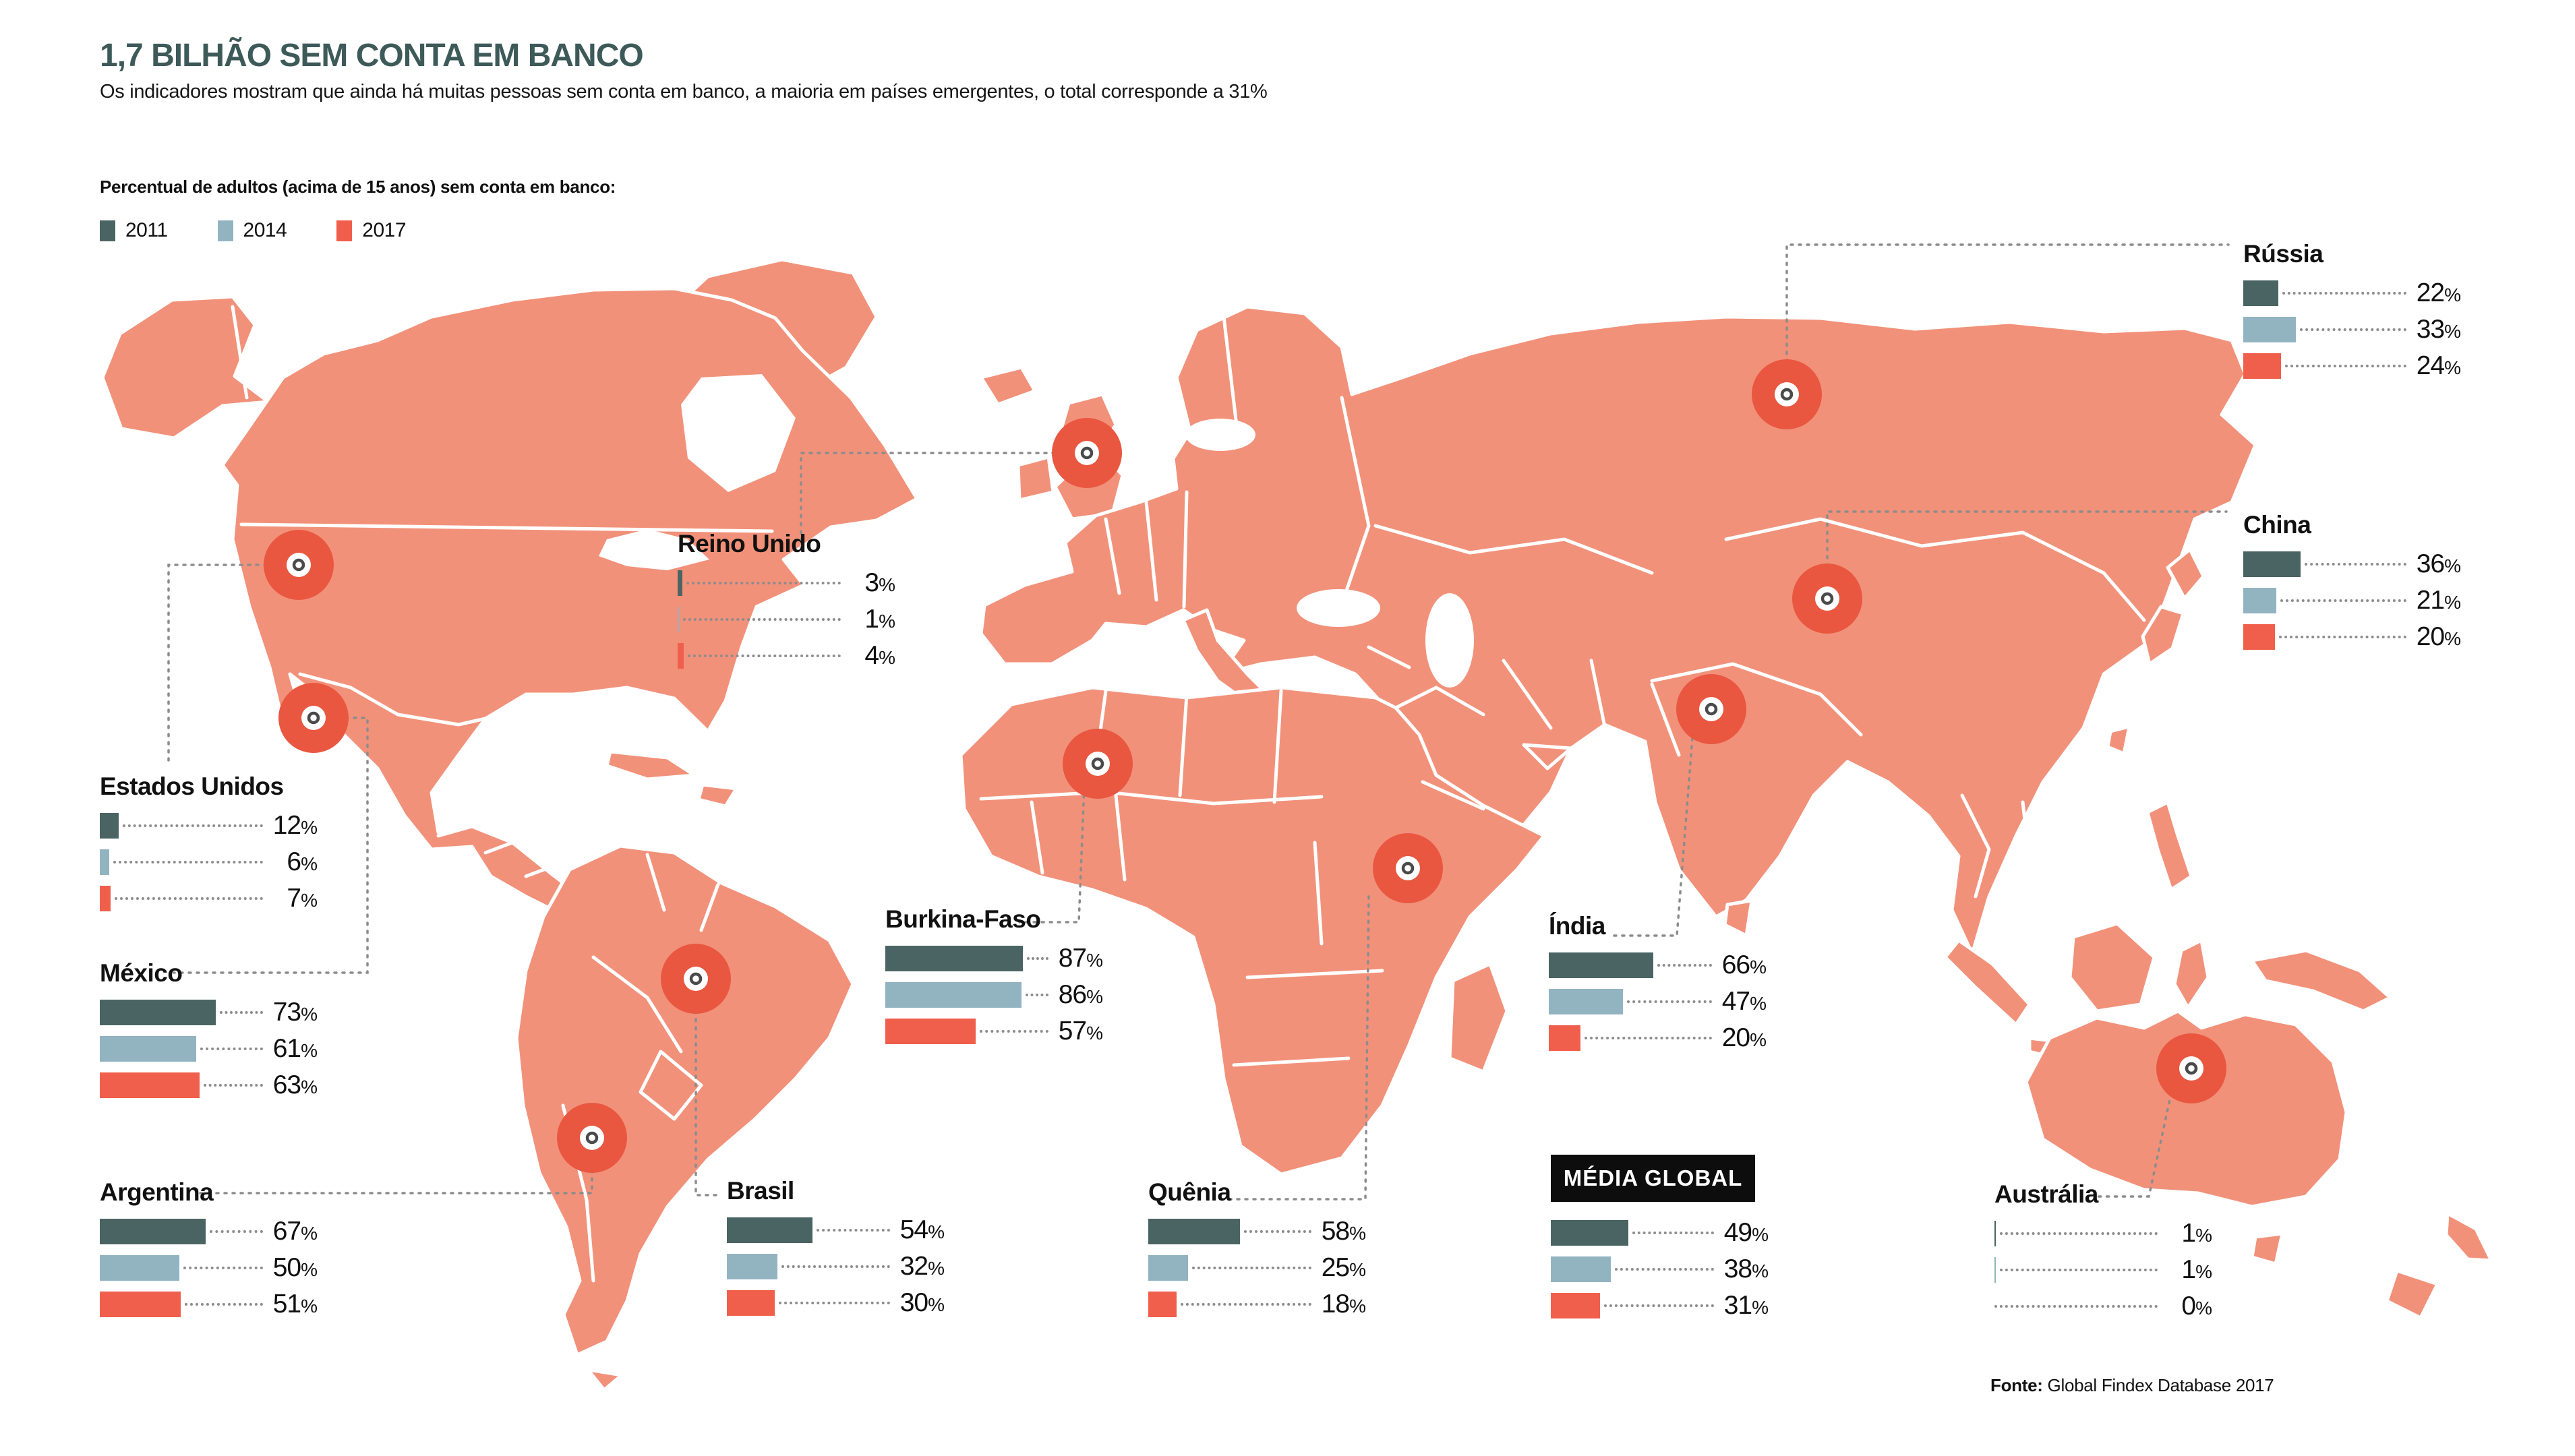  Describe the element at coordinates (944, 501) in the screenshot. I see `leader-reino-unido` at that location.